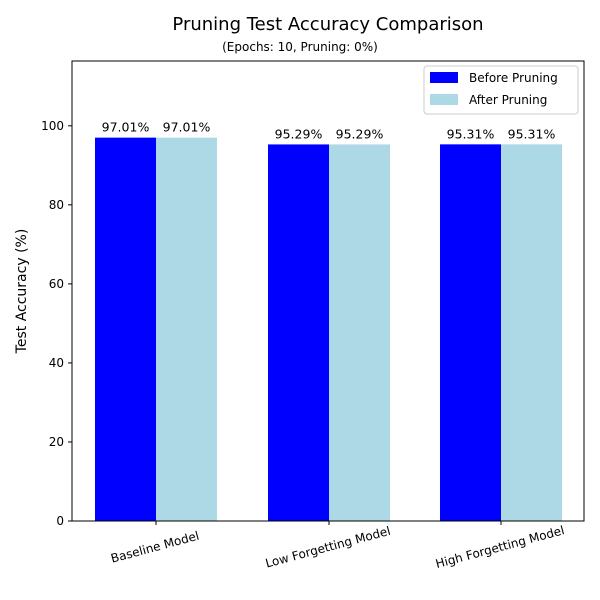  I want to click on y-tick-label: 80, so click(56, 205).